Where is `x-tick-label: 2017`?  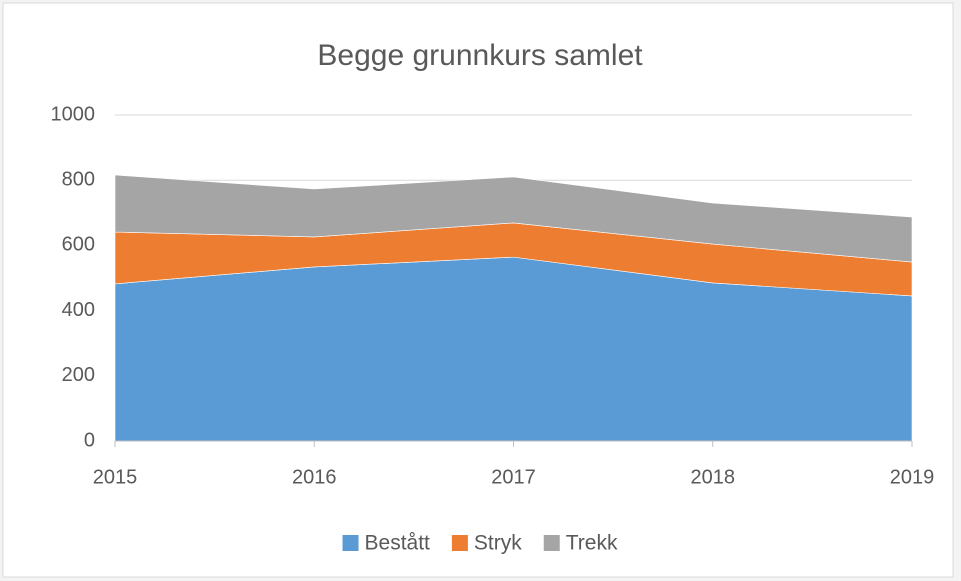 x-tick-label: 2017 is located at coordinates (513, 477).